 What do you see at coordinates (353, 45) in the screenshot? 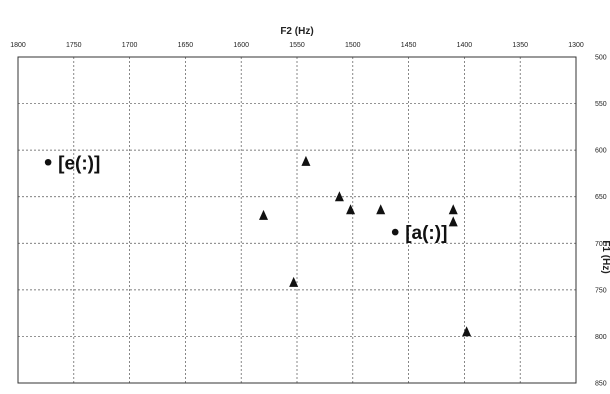
I see `x-tick-label: 1500` at bounding box center [353, 45].